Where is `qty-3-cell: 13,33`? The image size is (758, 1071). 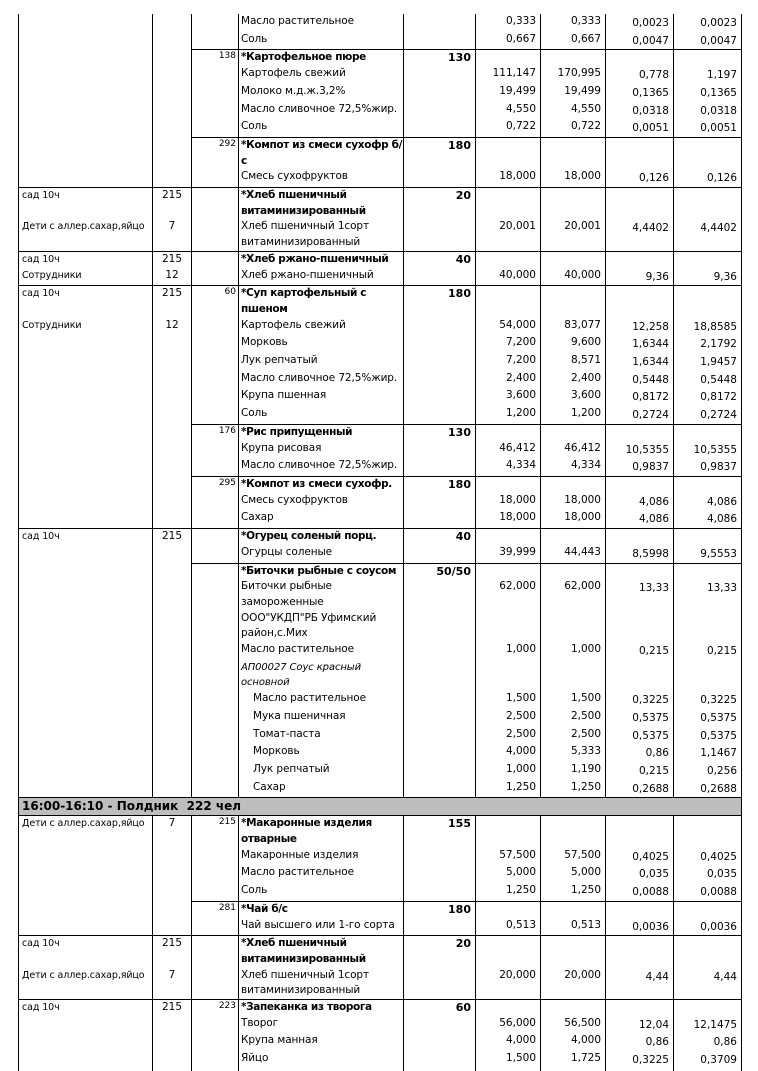
qty-3-cell: 13,33 is located at coordinates (640, 611).